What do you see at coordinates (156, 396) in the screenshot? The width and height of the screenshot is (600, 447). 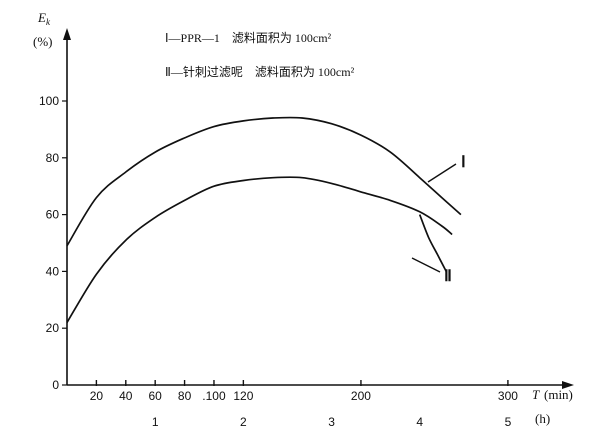 I see `x-tick-label: 60` at bounding box center [156, 396].